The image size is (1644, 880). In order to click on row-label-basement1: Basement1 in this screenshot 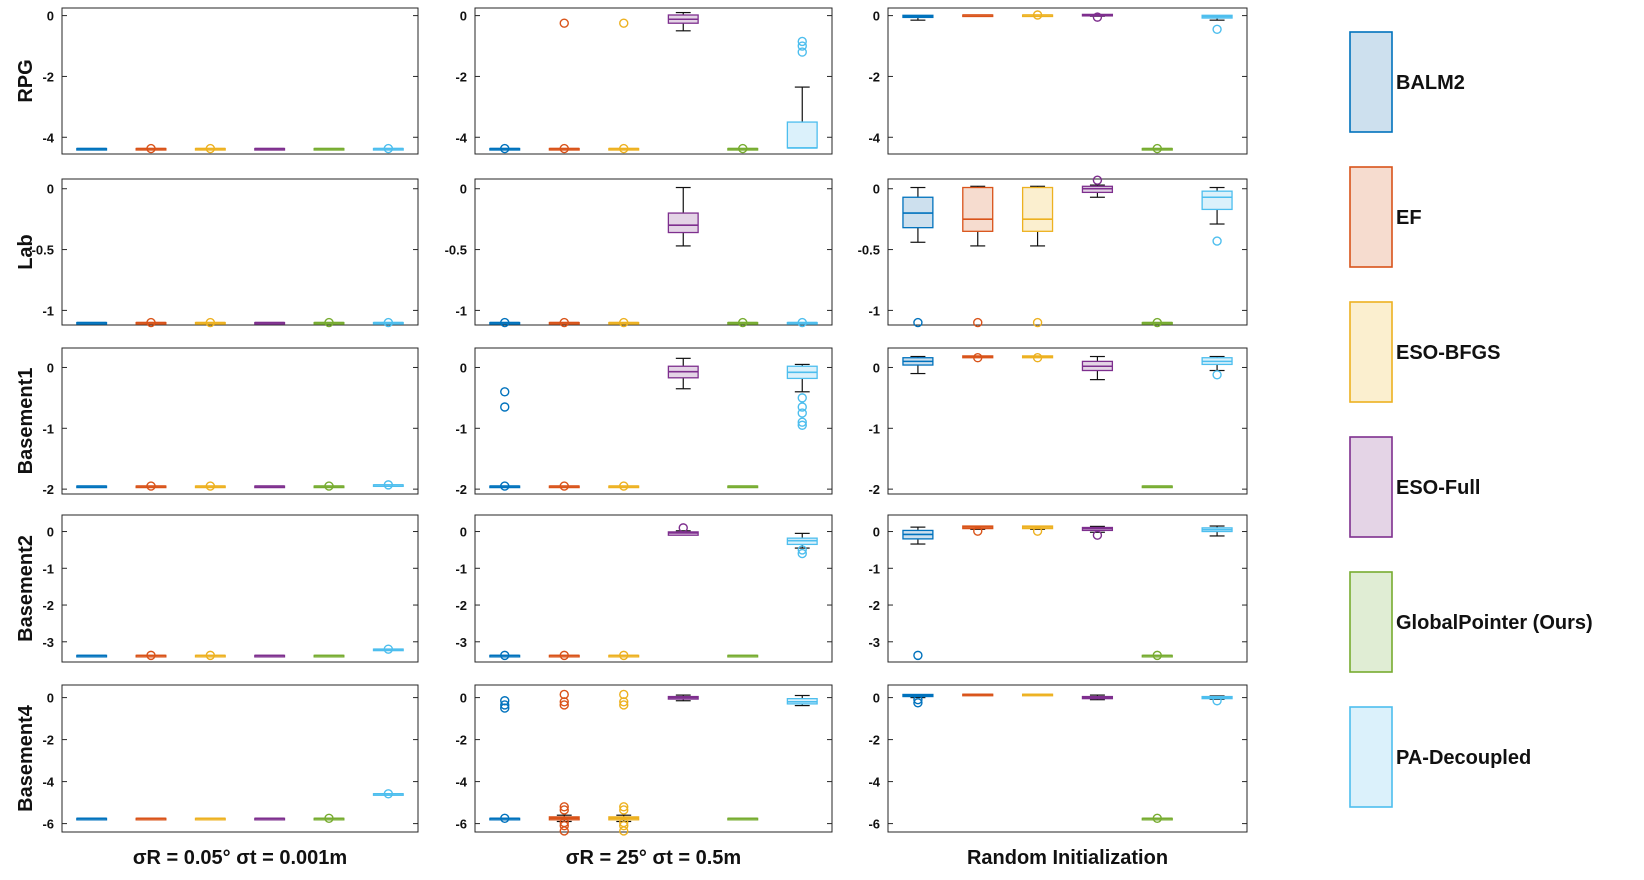, I will do `click(26, 421)`.